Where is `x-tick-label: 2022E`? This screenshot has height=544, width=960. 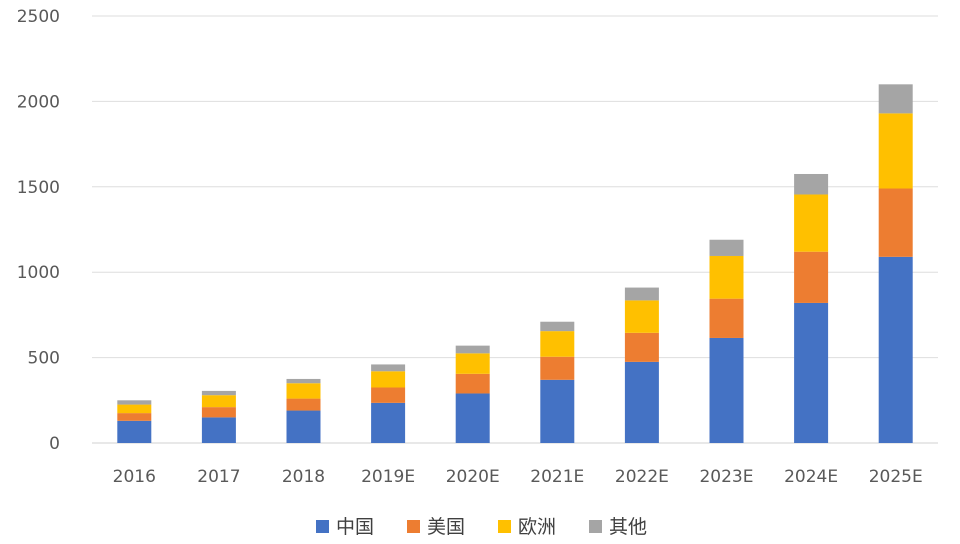 x-tick-label: 2022E is located at coordinates (642, 477).